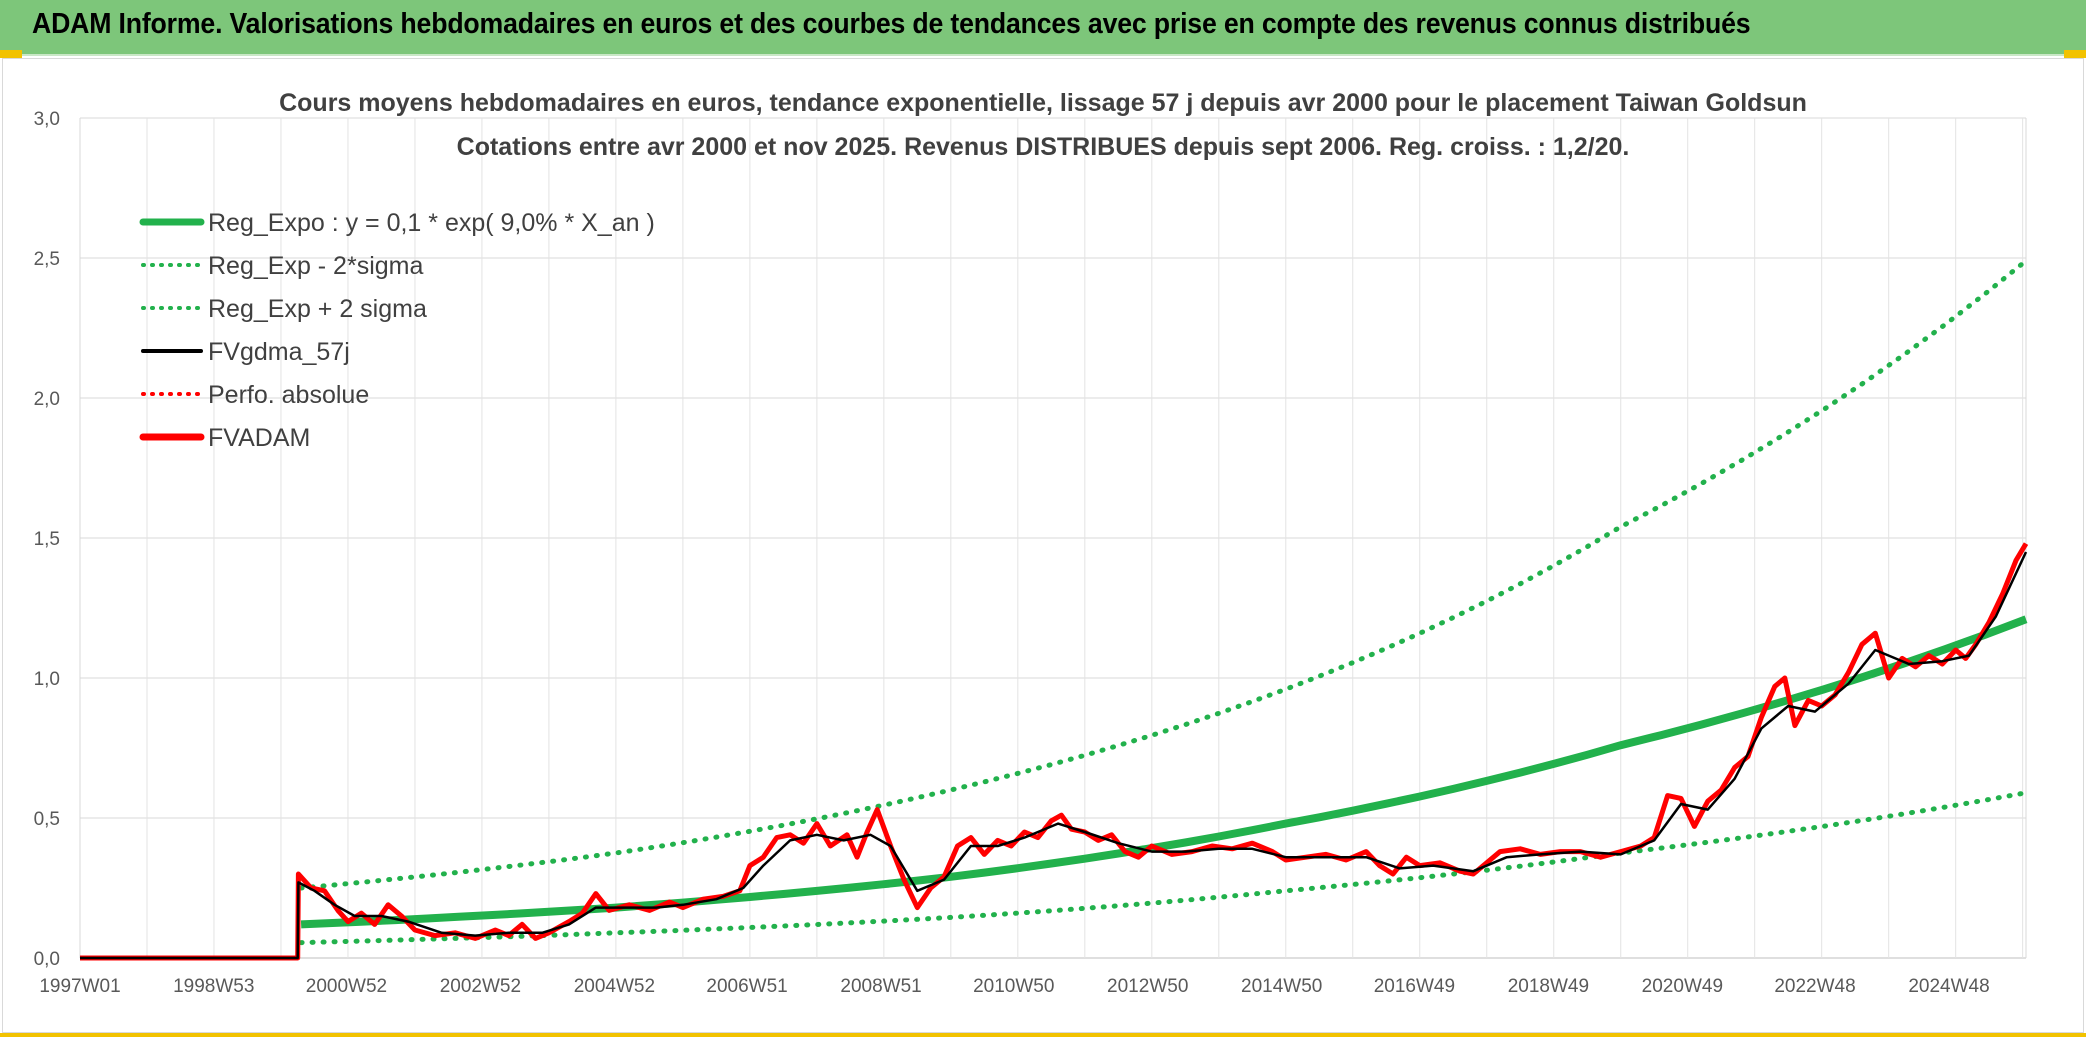 The image size is (2086, 1037). I want to click on y-tick-label: 2,0, so click(47, 399).